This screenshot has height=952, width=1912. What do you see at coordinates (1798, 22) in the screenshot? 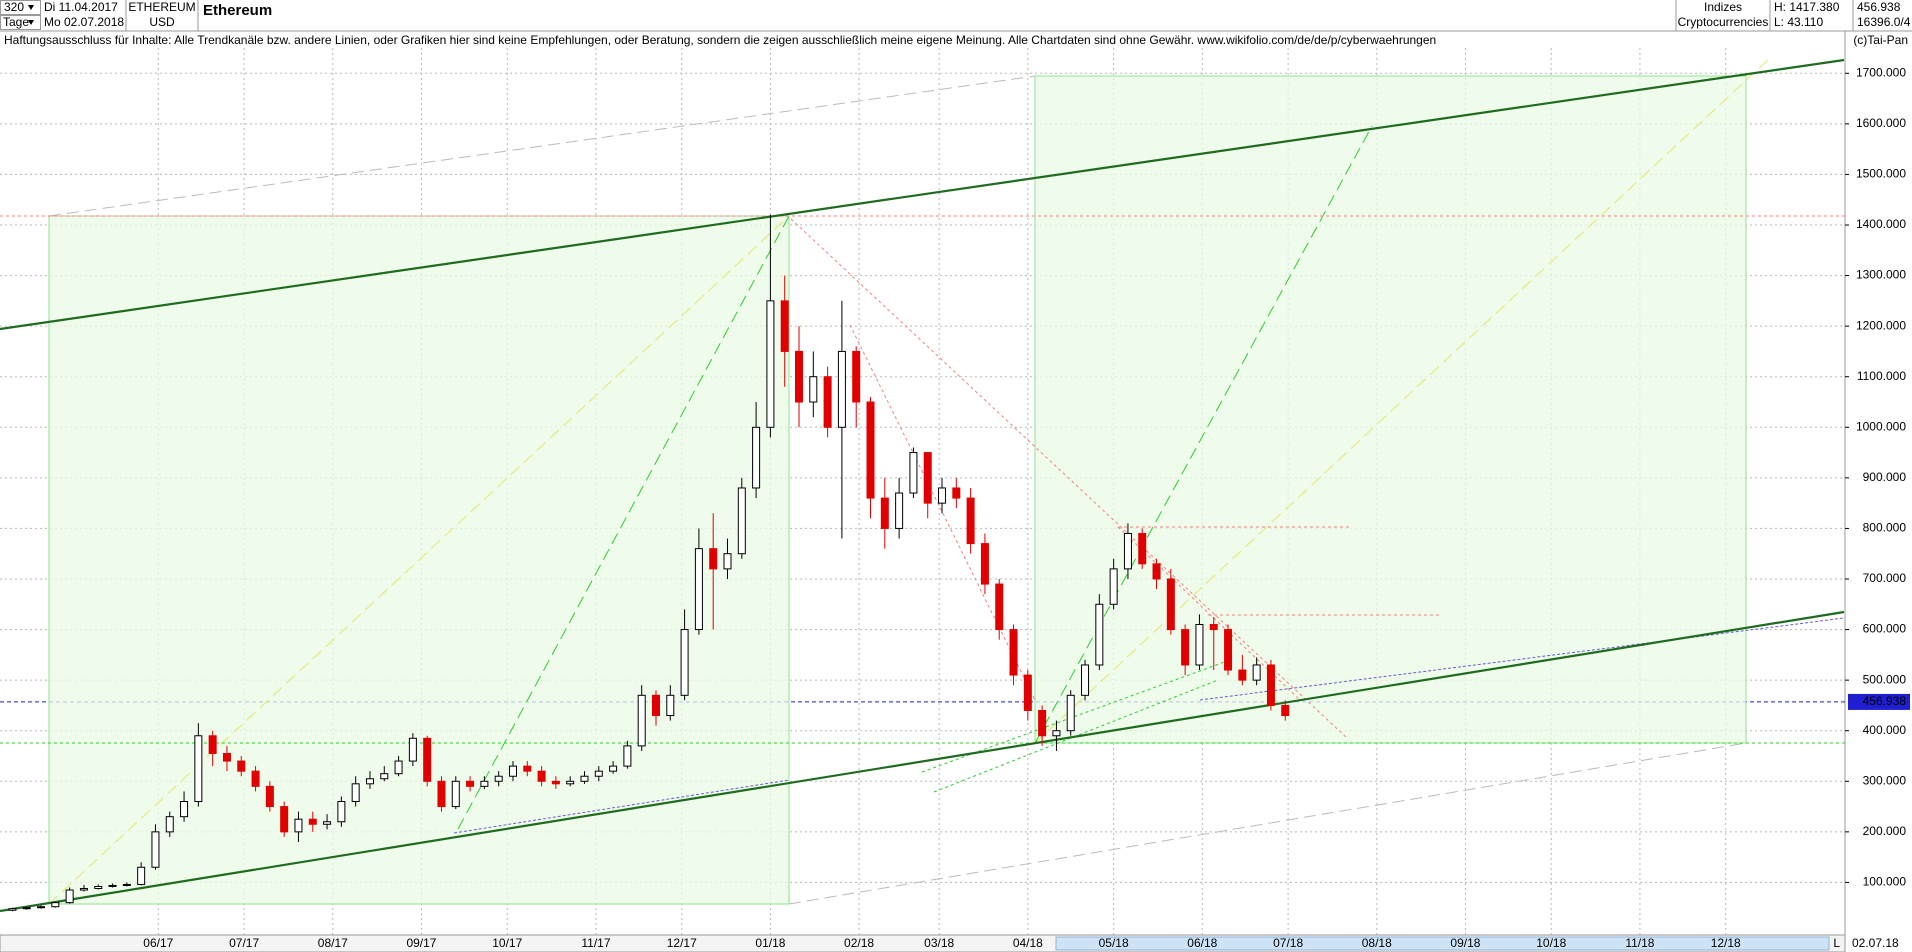
I see `low-label: L: 43.110` at bounding box center [1798, 22].